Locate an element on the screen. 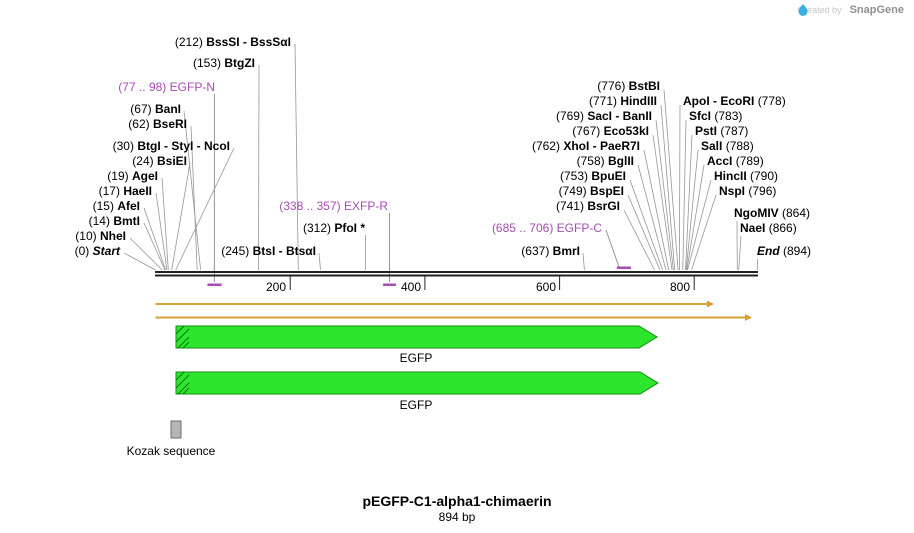 The width and height of the screenshot is (914, 533). site-label-btgi-styi-ncoi: (30) BtgI - StyI - NcoI is located at coordinates (171, 146).